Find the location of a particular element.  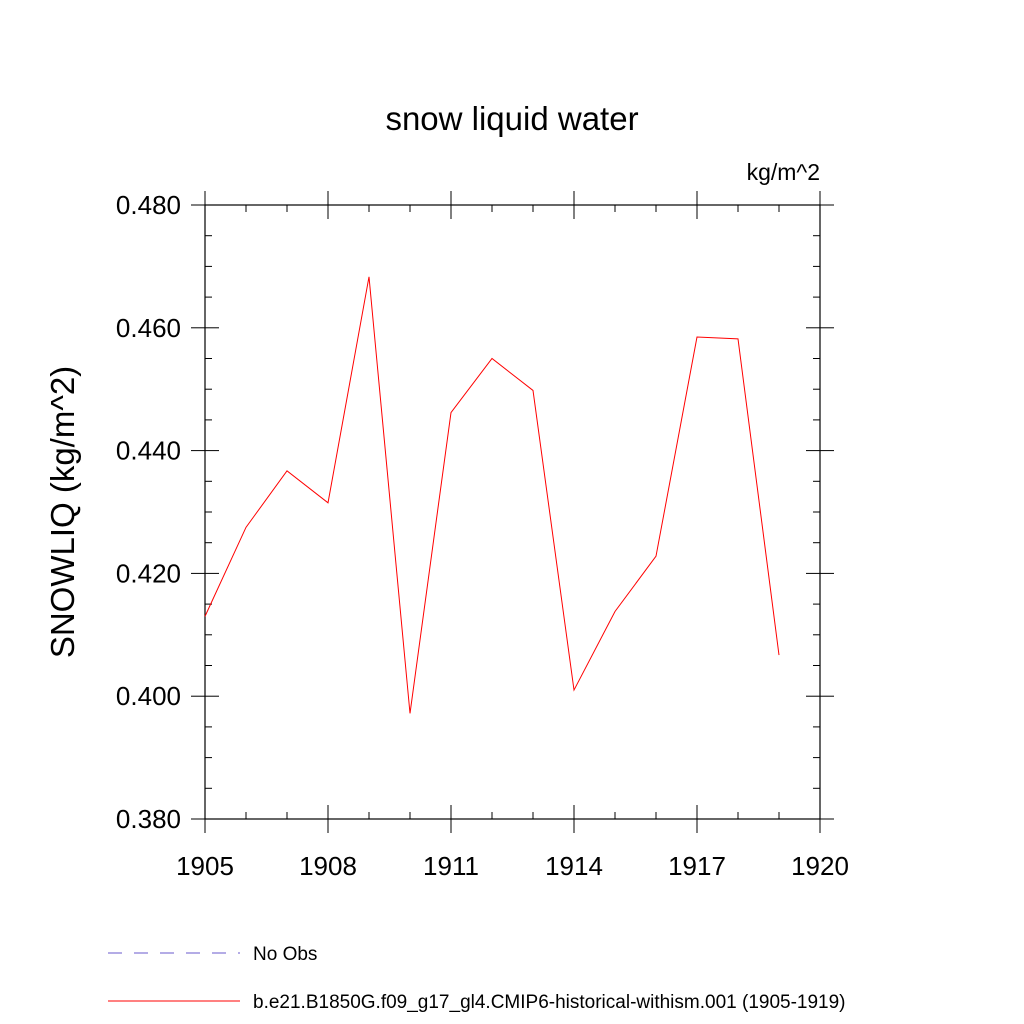

y-tick-label: 0.460 is located at coordinates (148, 328).